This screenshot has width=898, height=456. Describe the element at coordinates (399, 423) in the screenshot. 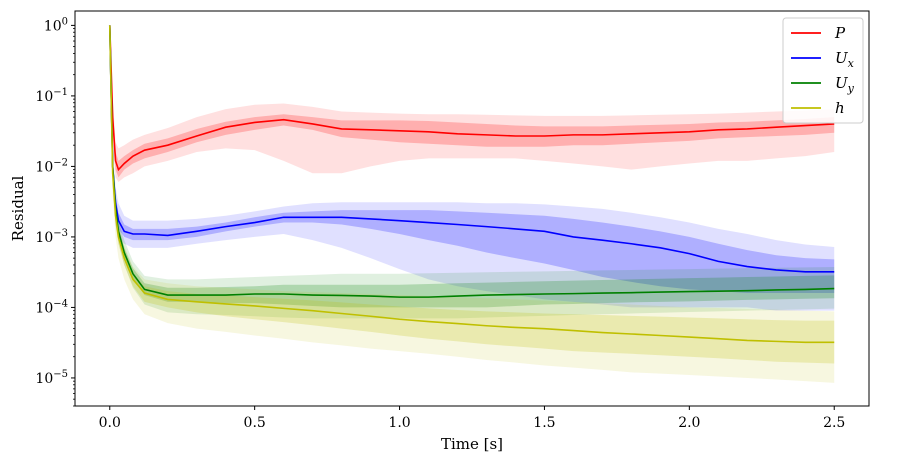

I see `x-tick-label: 1.0` at that location.